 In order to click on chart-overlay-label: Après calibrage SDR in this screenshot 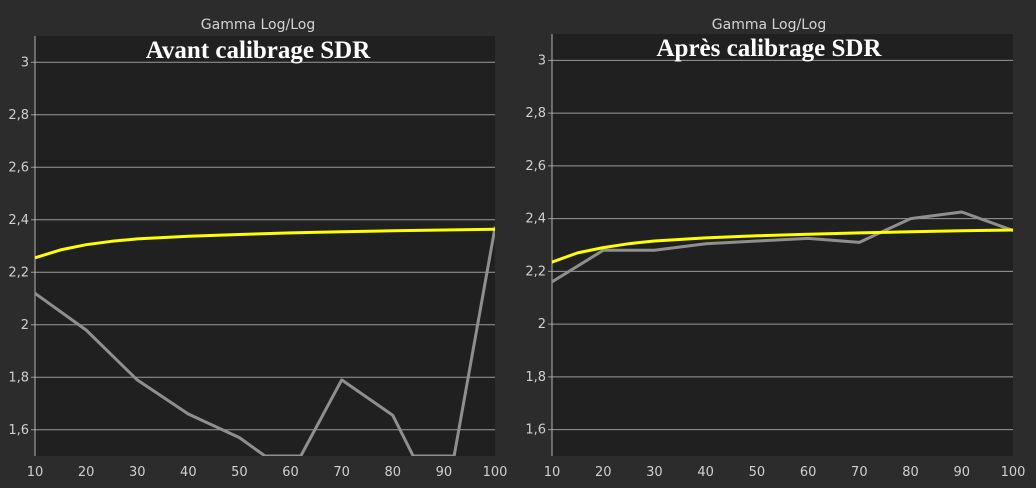, I will do `click(770, 48)`.